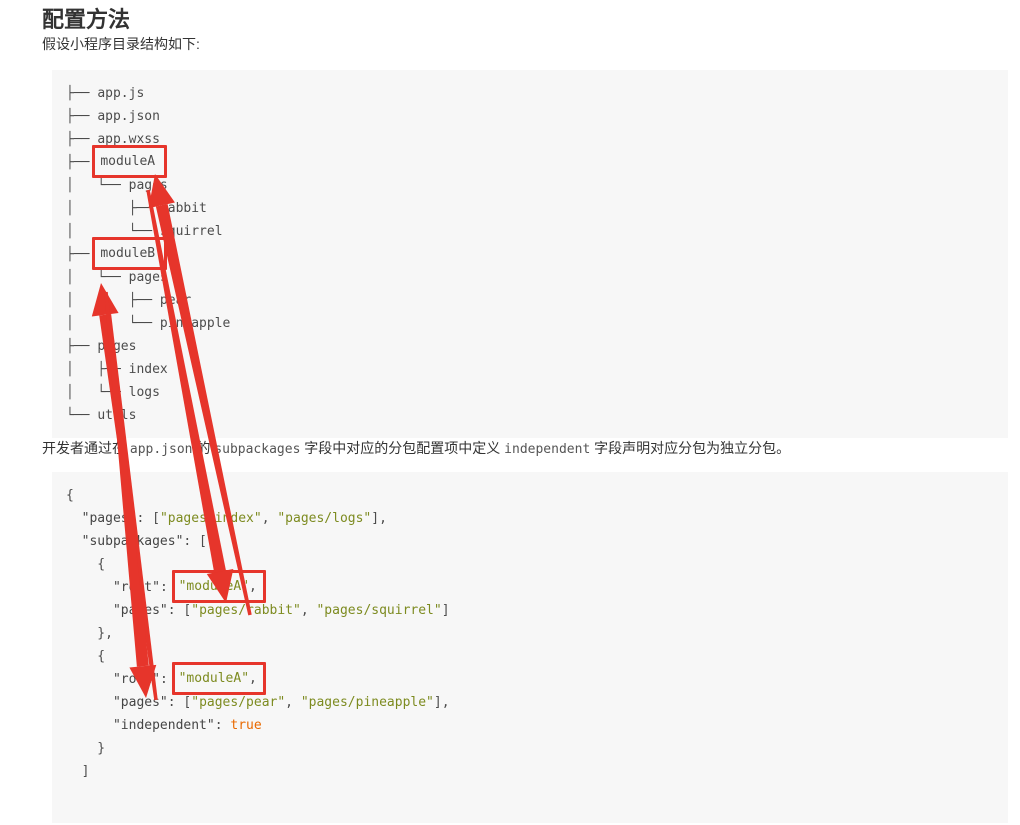 The image size is (1020, 825). What do you see at coordinates (529, 93) in the screenshot?
I see `tree-line: ├── app.js` at bounding box center [529, 93].